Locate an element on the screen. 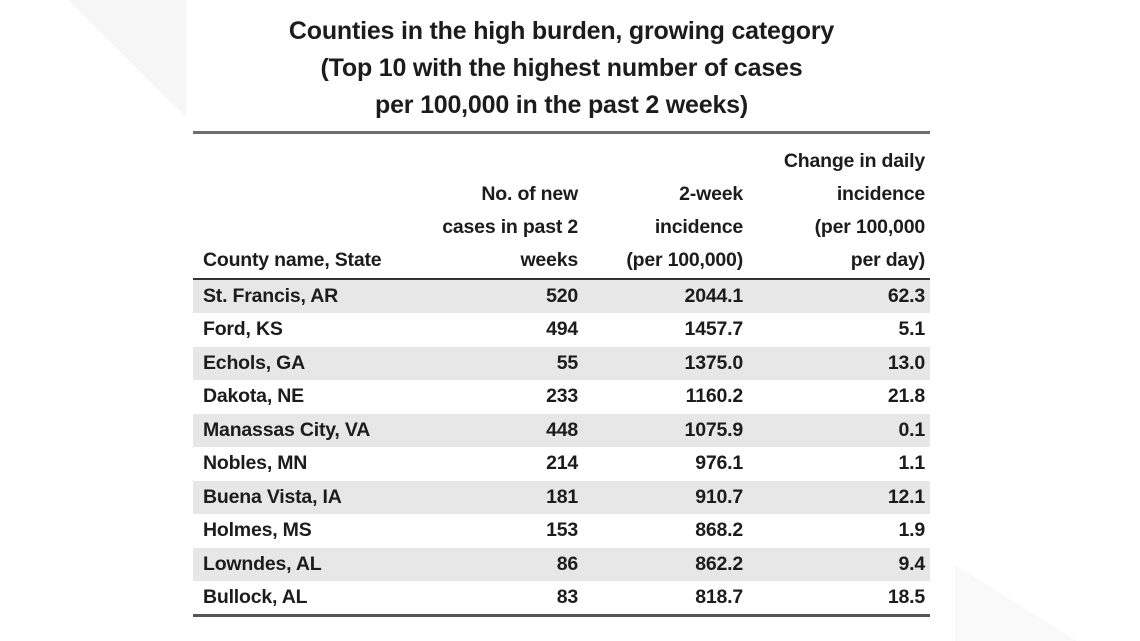  cell-county: Bullock, AL is located at coordinates (255, 597).